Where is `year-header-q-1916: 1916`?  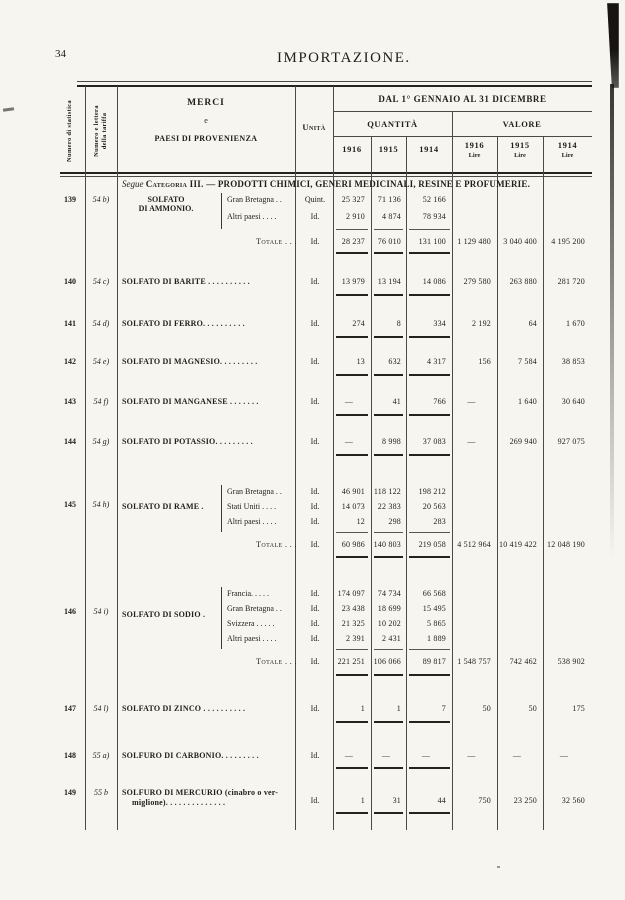 year-header-q-1916: 1916 is located at coordinates (352, 149).